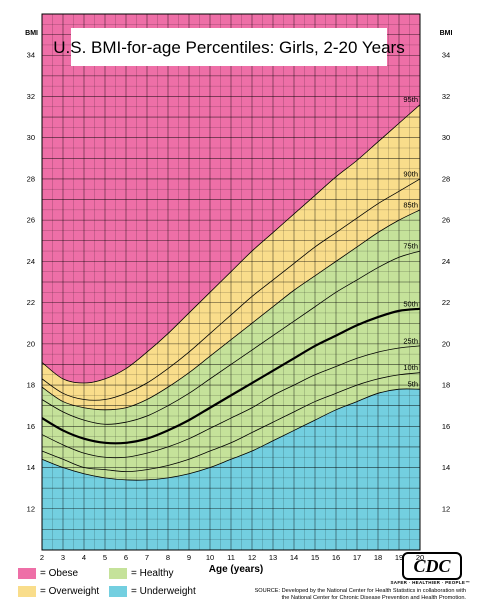 Image resolution: width=480 pixels, height=613 pixels. I want to click on y-tick-label-left: 24, so click(31, 261).